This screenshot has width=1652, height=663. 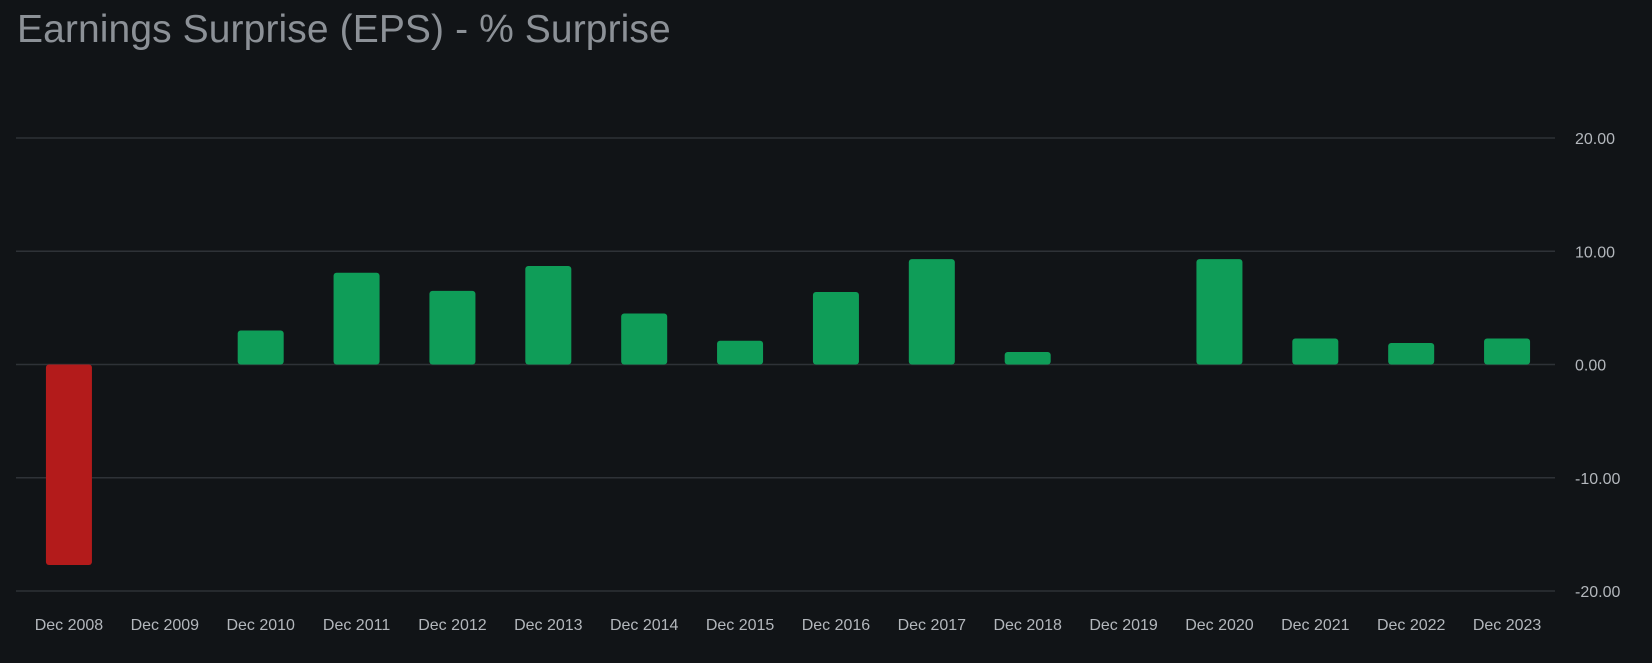 What do you see at coordinates (644, 625) in the screenshot?
I see `x-tick-label: Dec 2014` at bounding box center [644, 625].